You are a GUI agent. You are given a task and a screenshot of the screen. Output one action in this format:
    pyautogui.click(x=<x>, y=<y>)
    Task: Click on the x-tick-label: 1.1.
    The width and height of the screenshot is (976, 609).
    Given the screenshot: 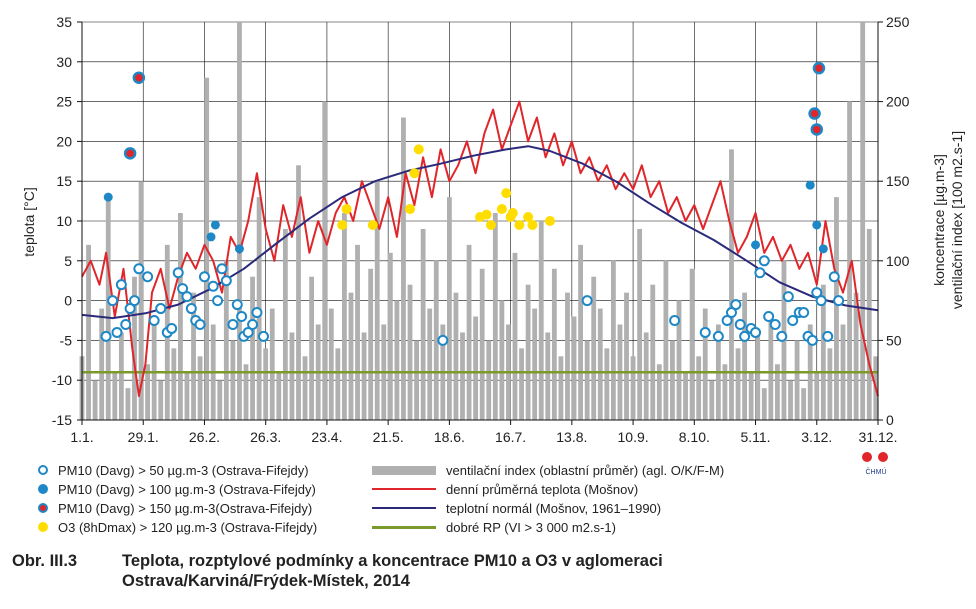 What is the action you would take?
    pyautogui.click(x=81, y=437)
    